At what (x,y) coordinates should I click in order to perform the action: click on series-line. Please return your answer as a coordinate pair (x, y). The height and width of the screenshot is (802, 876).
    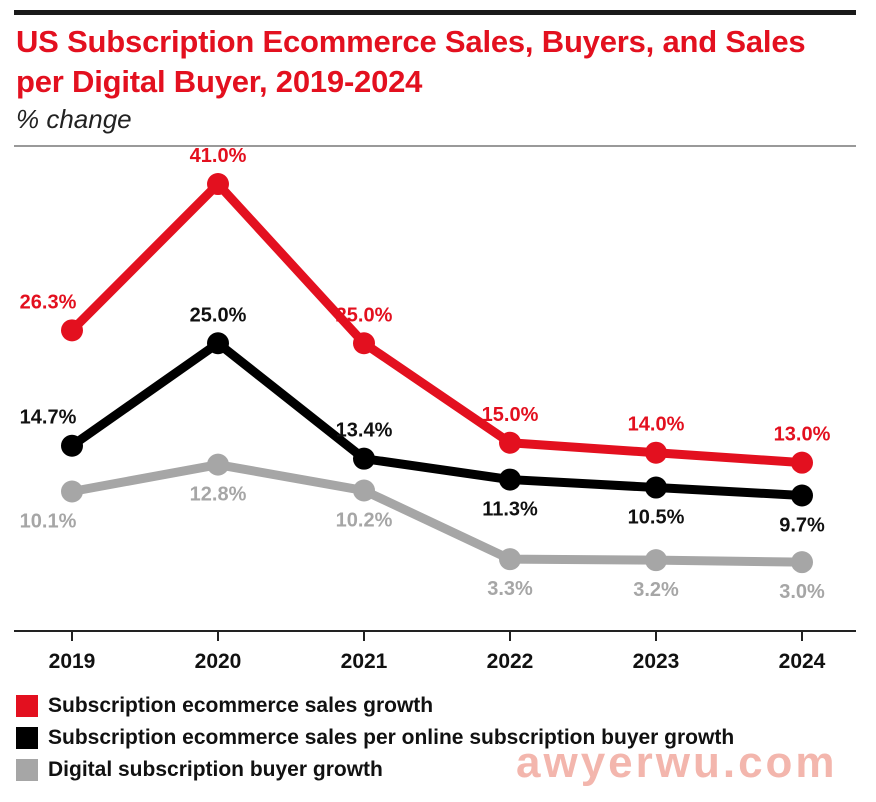
    Looking at the image, I should click on (437, 513).